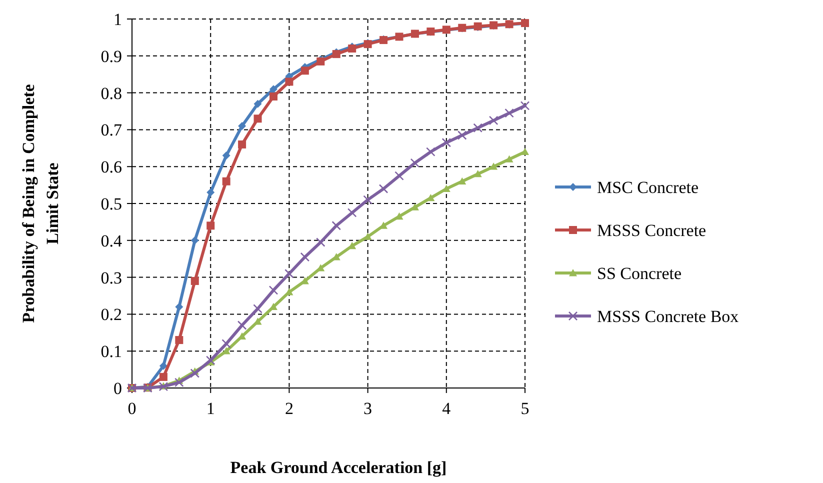 This screenshot has height=483, width=823. Describe the element at coordinates (639, 273) in the screenshot. I see `legend-label: SS Concrete` at that location.